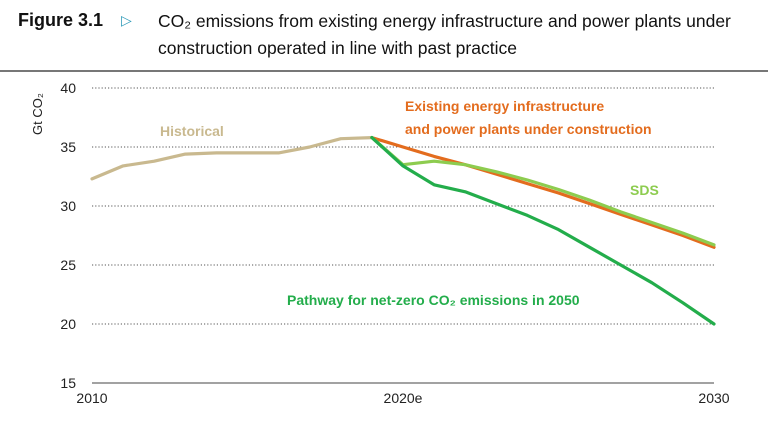 Image resolution: width=768 pixels, height=427 pixels. Describe the element at coordinates (504, 106) in the screenshot. I see `series-label-existing: Existing energy infrastructure` at that location.